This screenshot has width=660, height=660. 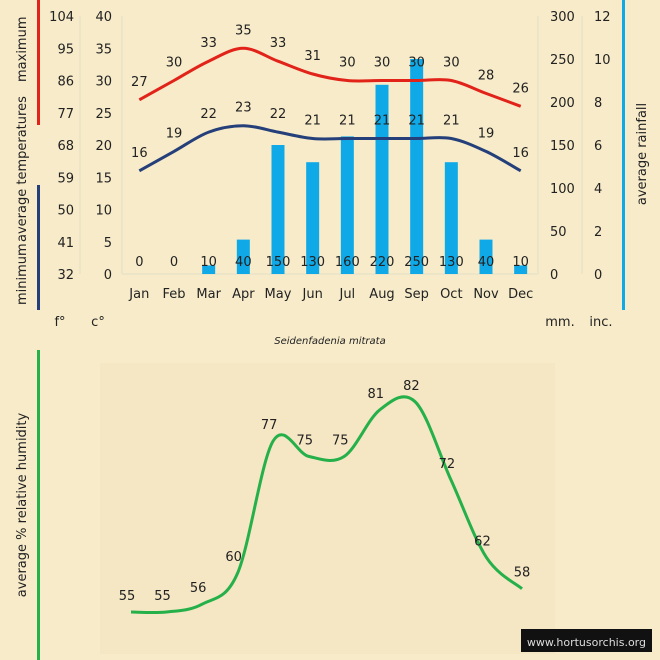 I want to click on unit-c-label: c°, so click(x=98, y=322).